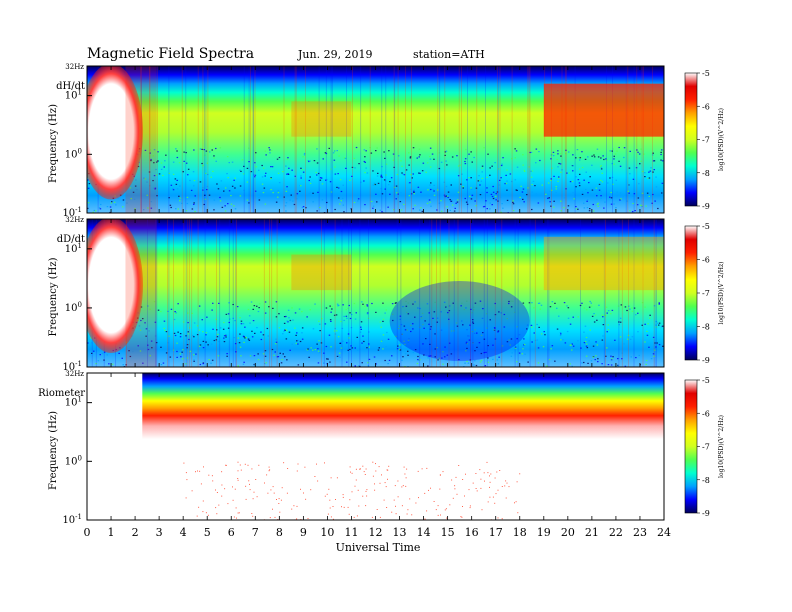 This screenshot has width=792, height=612. I want to click on x-axis: 0 1 2 3 4 5 6 7 8 9 10 11 12 13 14 15 16 17 18 19 20 21 22 23 24, so click(378, 532).